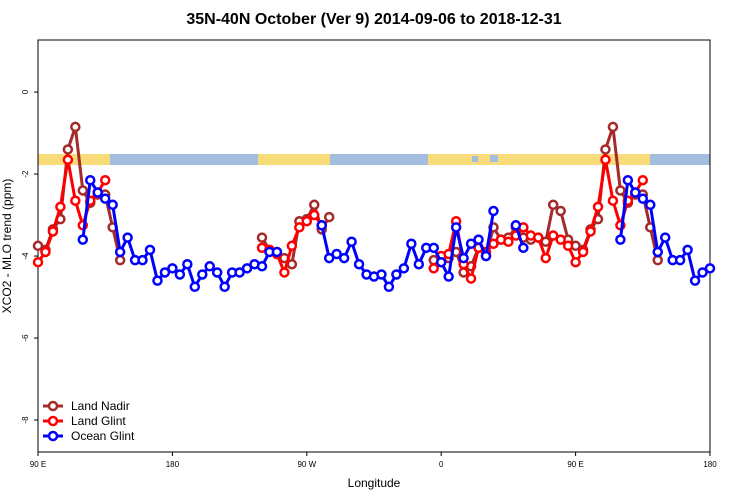 This screenshot has height=500, width=750. I want to click on land-mask-band, so click(374, 159).